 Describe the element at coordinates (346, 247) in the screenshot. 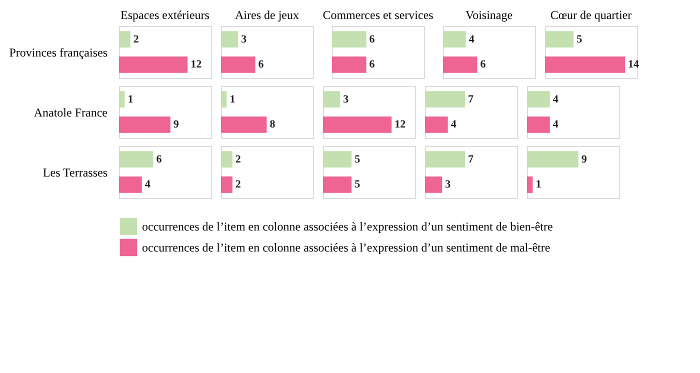

I see `legend-label: occurrences de l’item en colonne associées à l’expression d’un sentiment de mal-être` at that location.